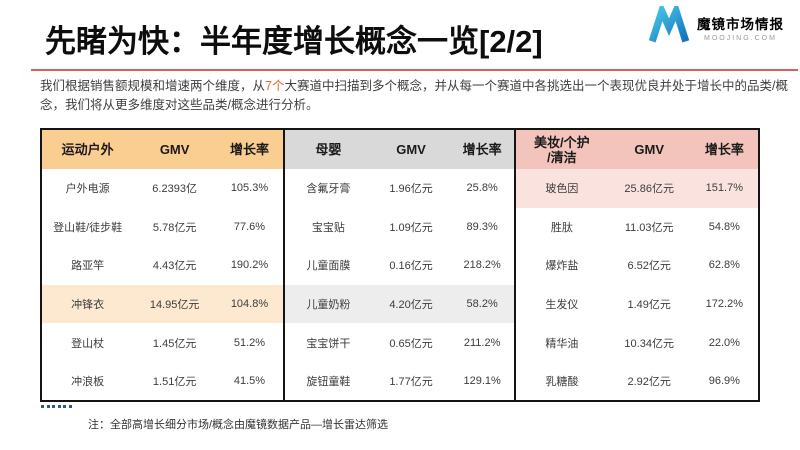 The height and width of the screenshot is (450, 800). I want to click on gmv-cell: 25.86亿元, so click(649, 188).